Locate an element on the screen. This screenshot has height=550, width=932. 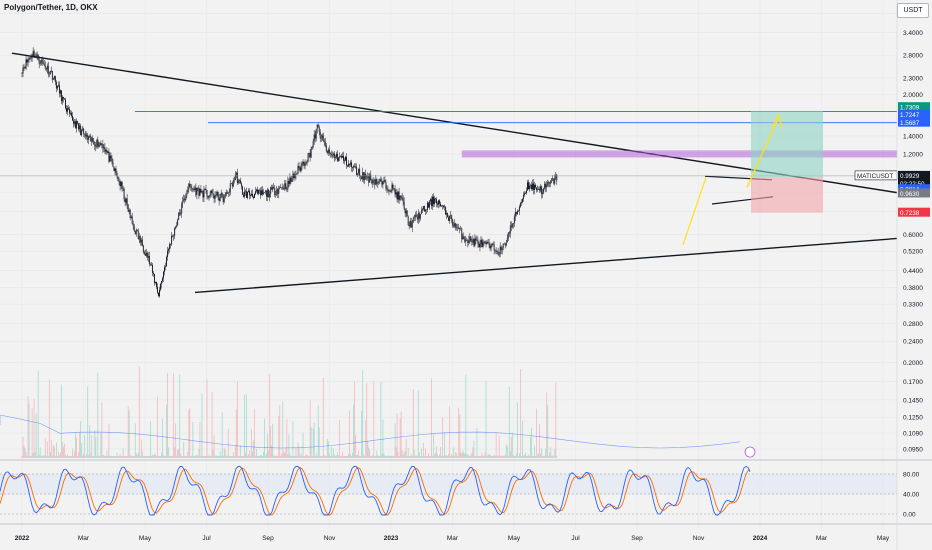
time-axis-label: 2024 is located at coordinates (760, 538).